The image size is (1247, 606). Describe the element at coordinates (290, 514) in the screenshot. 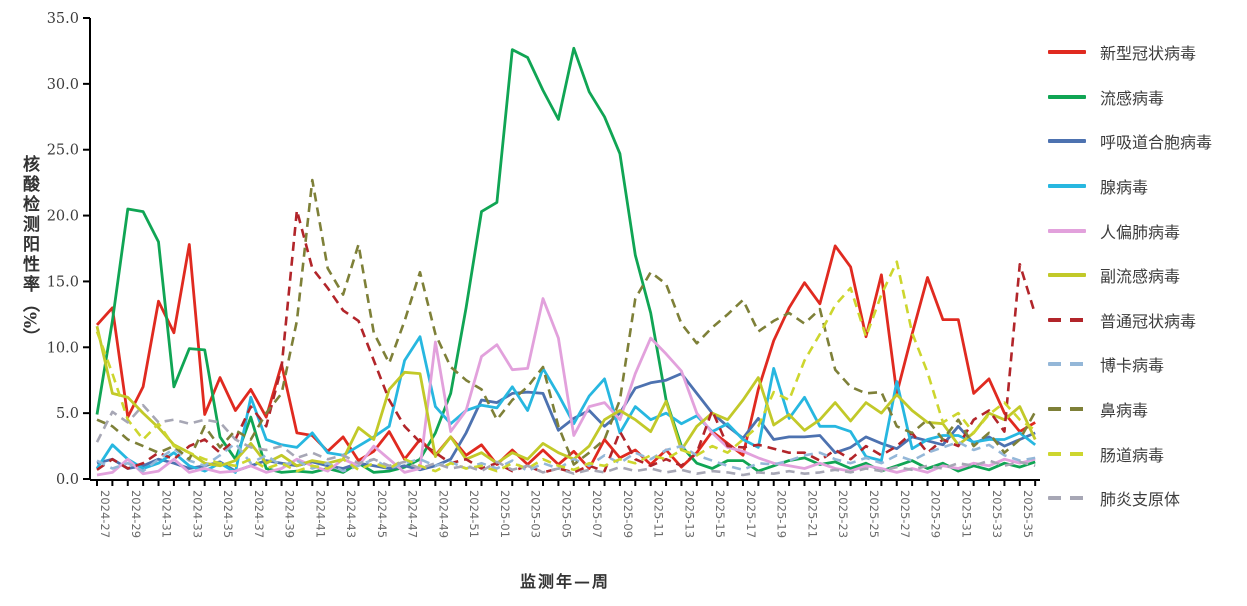

I see `x-tick-label: 2024-39` at that location.